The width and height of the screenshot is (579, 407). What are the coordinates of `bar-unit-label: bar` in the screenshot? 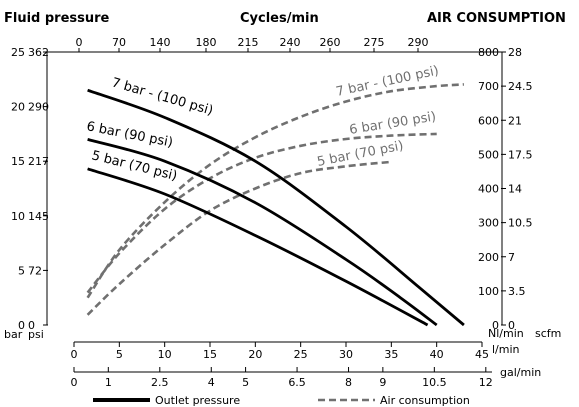 It's located at (13, 334).